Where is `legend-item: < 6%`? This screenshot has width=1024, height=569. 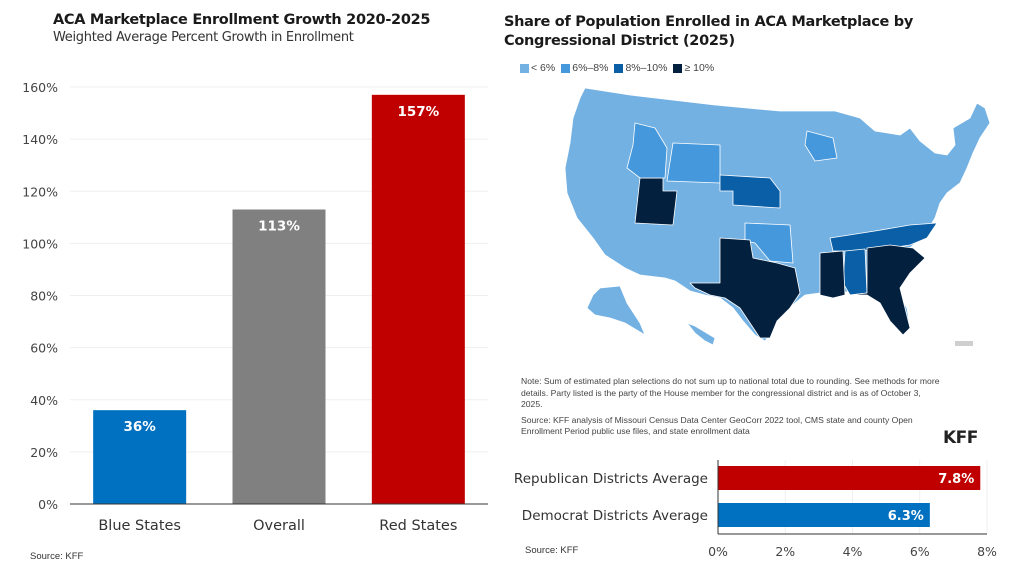
legend-item: < 6% is located at coordinates (537, 68).